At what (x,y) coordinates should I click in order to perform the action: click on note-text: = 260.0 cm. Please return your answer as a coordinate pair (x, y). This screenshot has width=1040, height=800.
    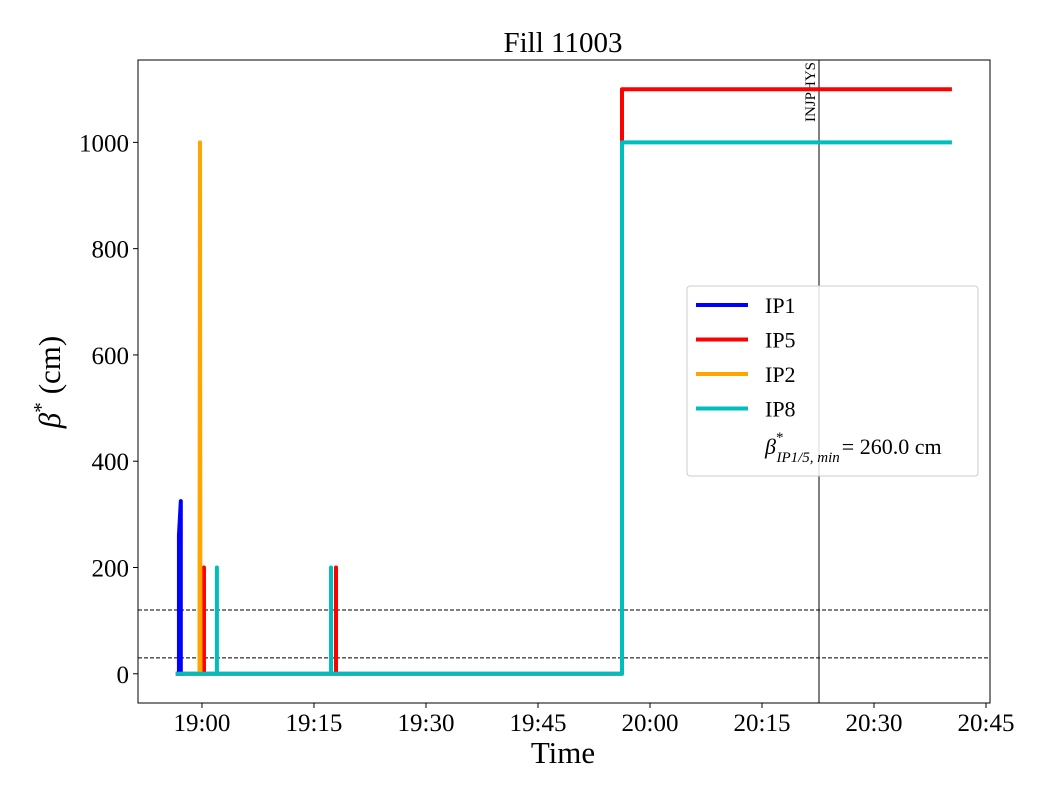
    Looking at the image, I should click on (892, 446).